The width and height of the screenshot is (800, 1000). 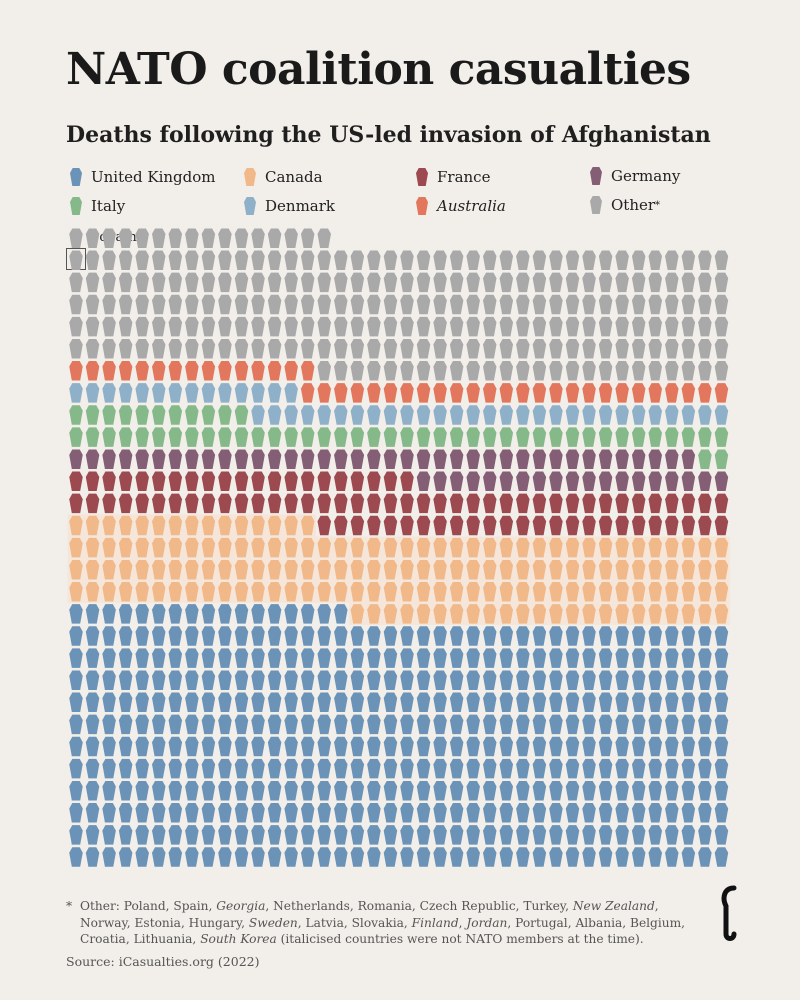 What do you see at coordinates (523, 393) in the screenshot?
I see `coffin-mark-australia` at bounding box center [523, 393].